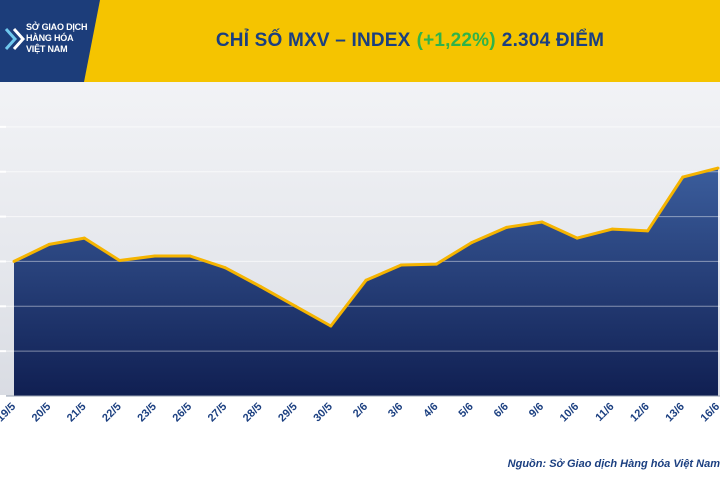 This screenshot has height=480, width=720. What do you see at coordinates (112, 413) in the screenshot?
I see `x-tick-label: 22/5` at bounding box center [112, 413].